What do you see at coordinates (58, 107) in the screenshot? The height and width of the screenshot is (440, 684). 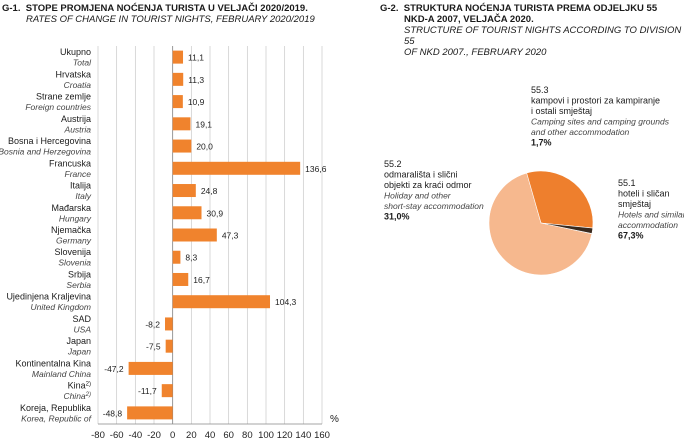 I see `category-label-en: Foreign countries` at bounding box center [58, 107].